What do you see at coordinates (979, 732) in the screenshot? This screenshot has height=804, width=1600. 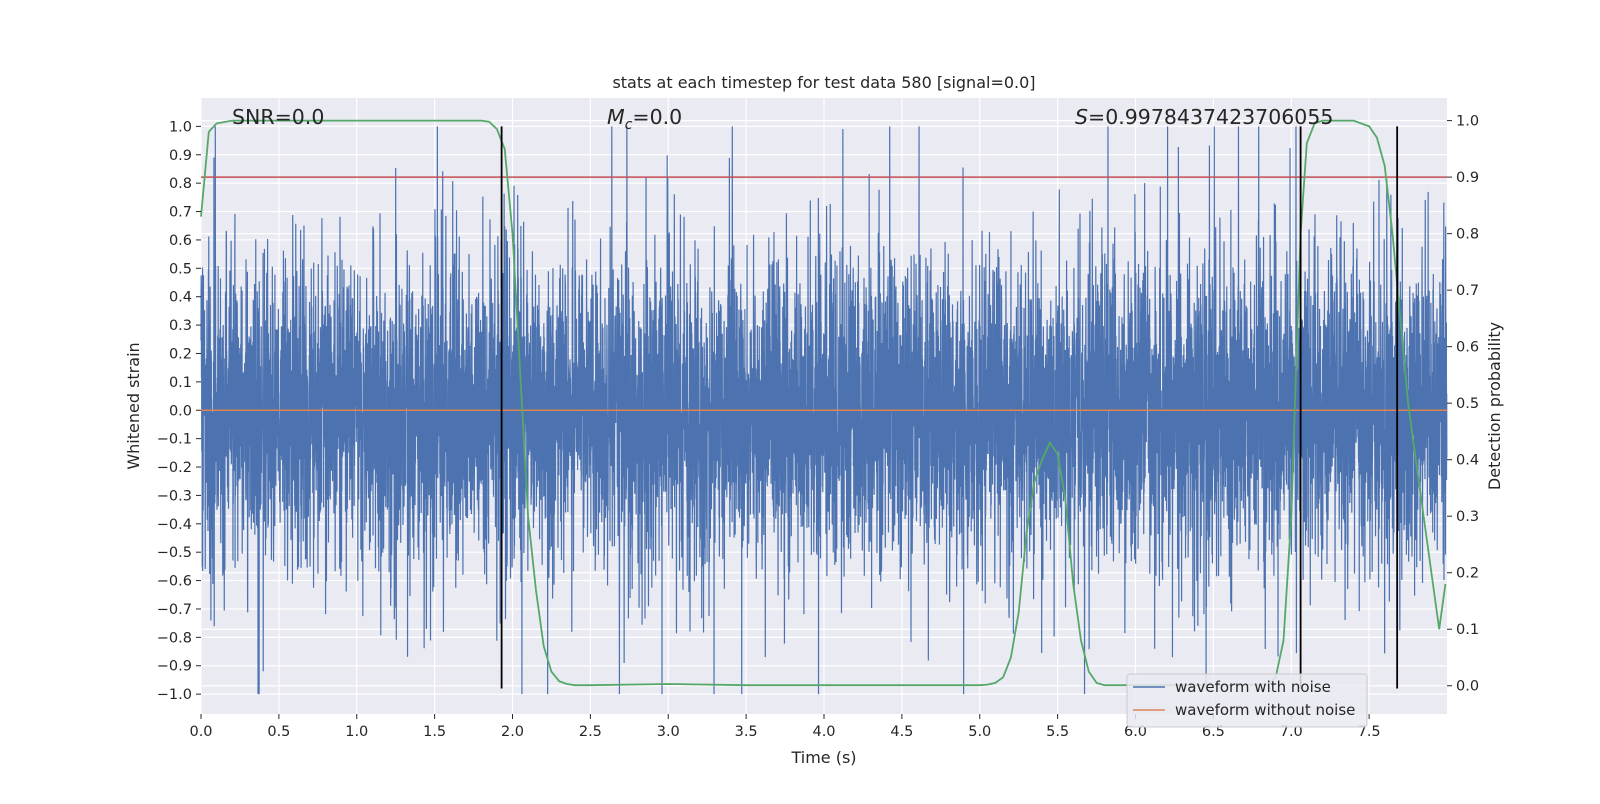 I see `x-tick-label-10: 5.0` at bounding box center [979, 732].